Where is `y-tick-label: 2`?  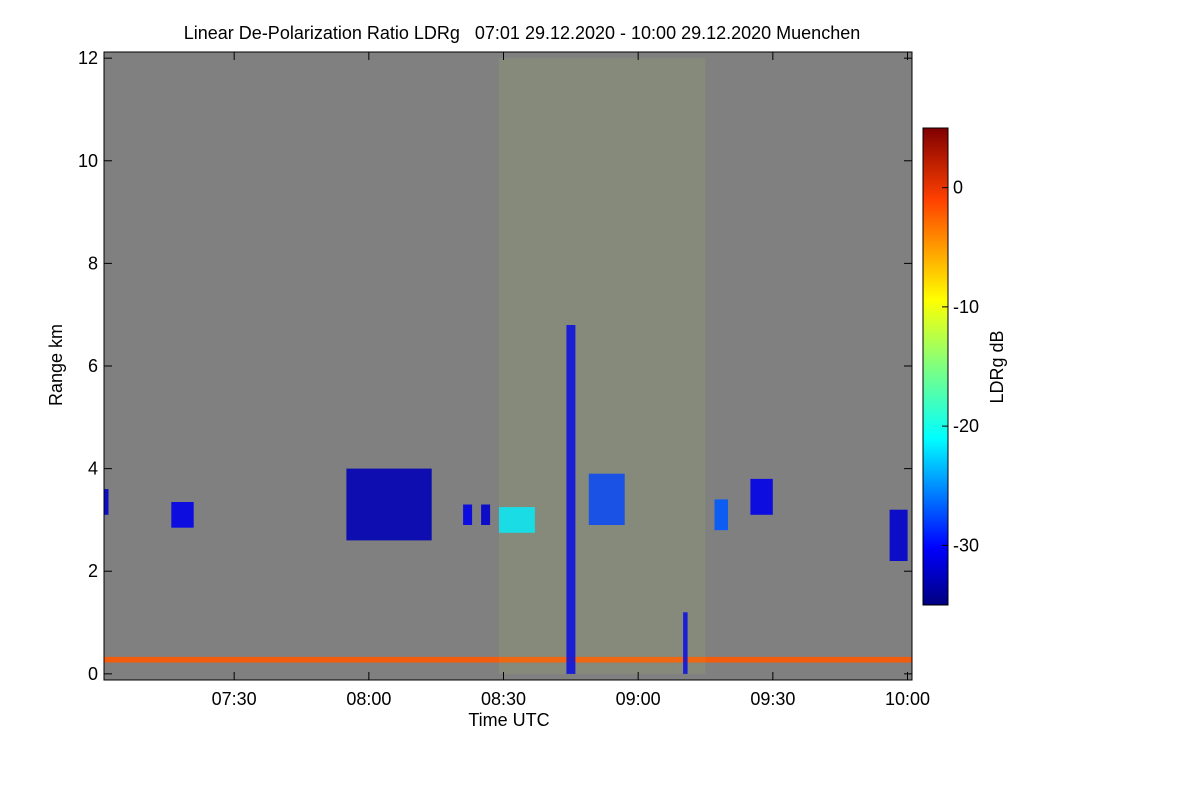
y-tick-label: 2 is located at coordinates (93, 571).